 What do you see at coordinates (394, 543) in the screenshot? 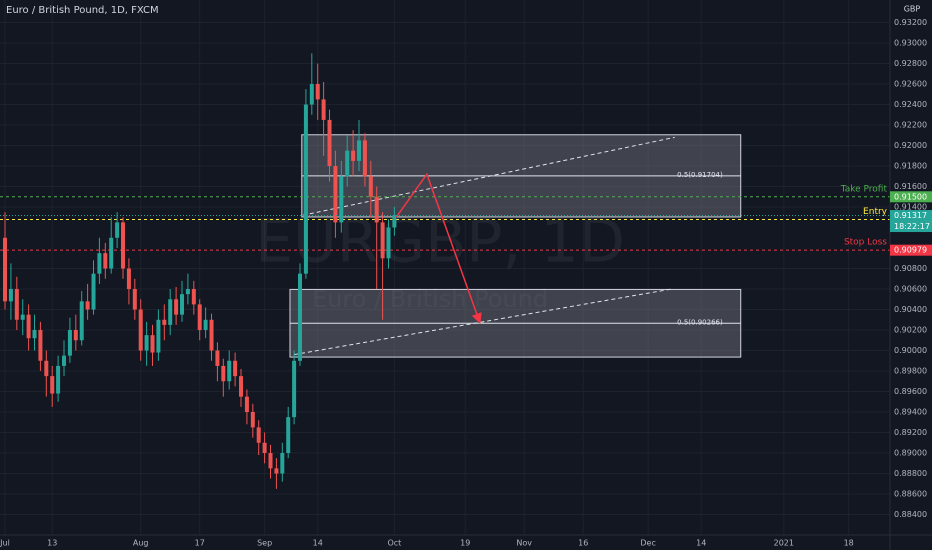
I see `x-tick-label: Oct` at bounding box center [394, 543].